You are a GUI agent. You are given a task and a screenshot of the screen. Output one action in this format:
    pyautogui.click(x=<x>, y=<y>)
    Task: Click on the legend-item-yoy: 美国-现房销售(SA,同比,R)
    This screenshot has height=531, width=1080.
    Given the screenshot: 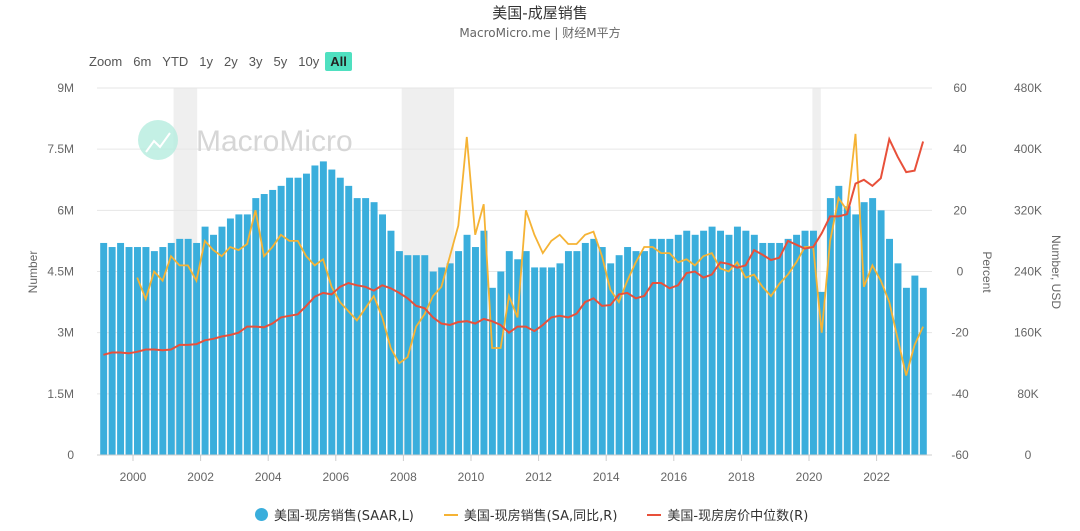 What is the action you would take?
    pyautogui.click(x=530, y=514)
    